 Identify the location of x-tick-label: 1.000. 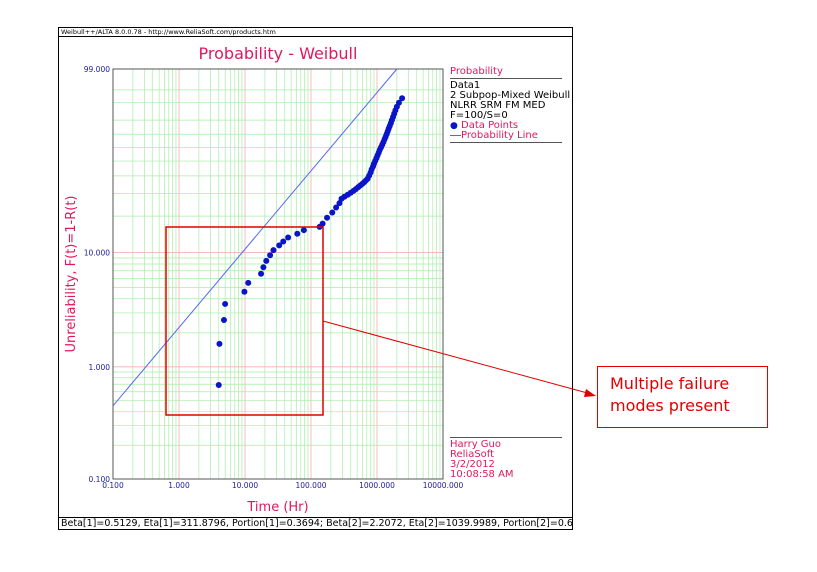
(179, 485).